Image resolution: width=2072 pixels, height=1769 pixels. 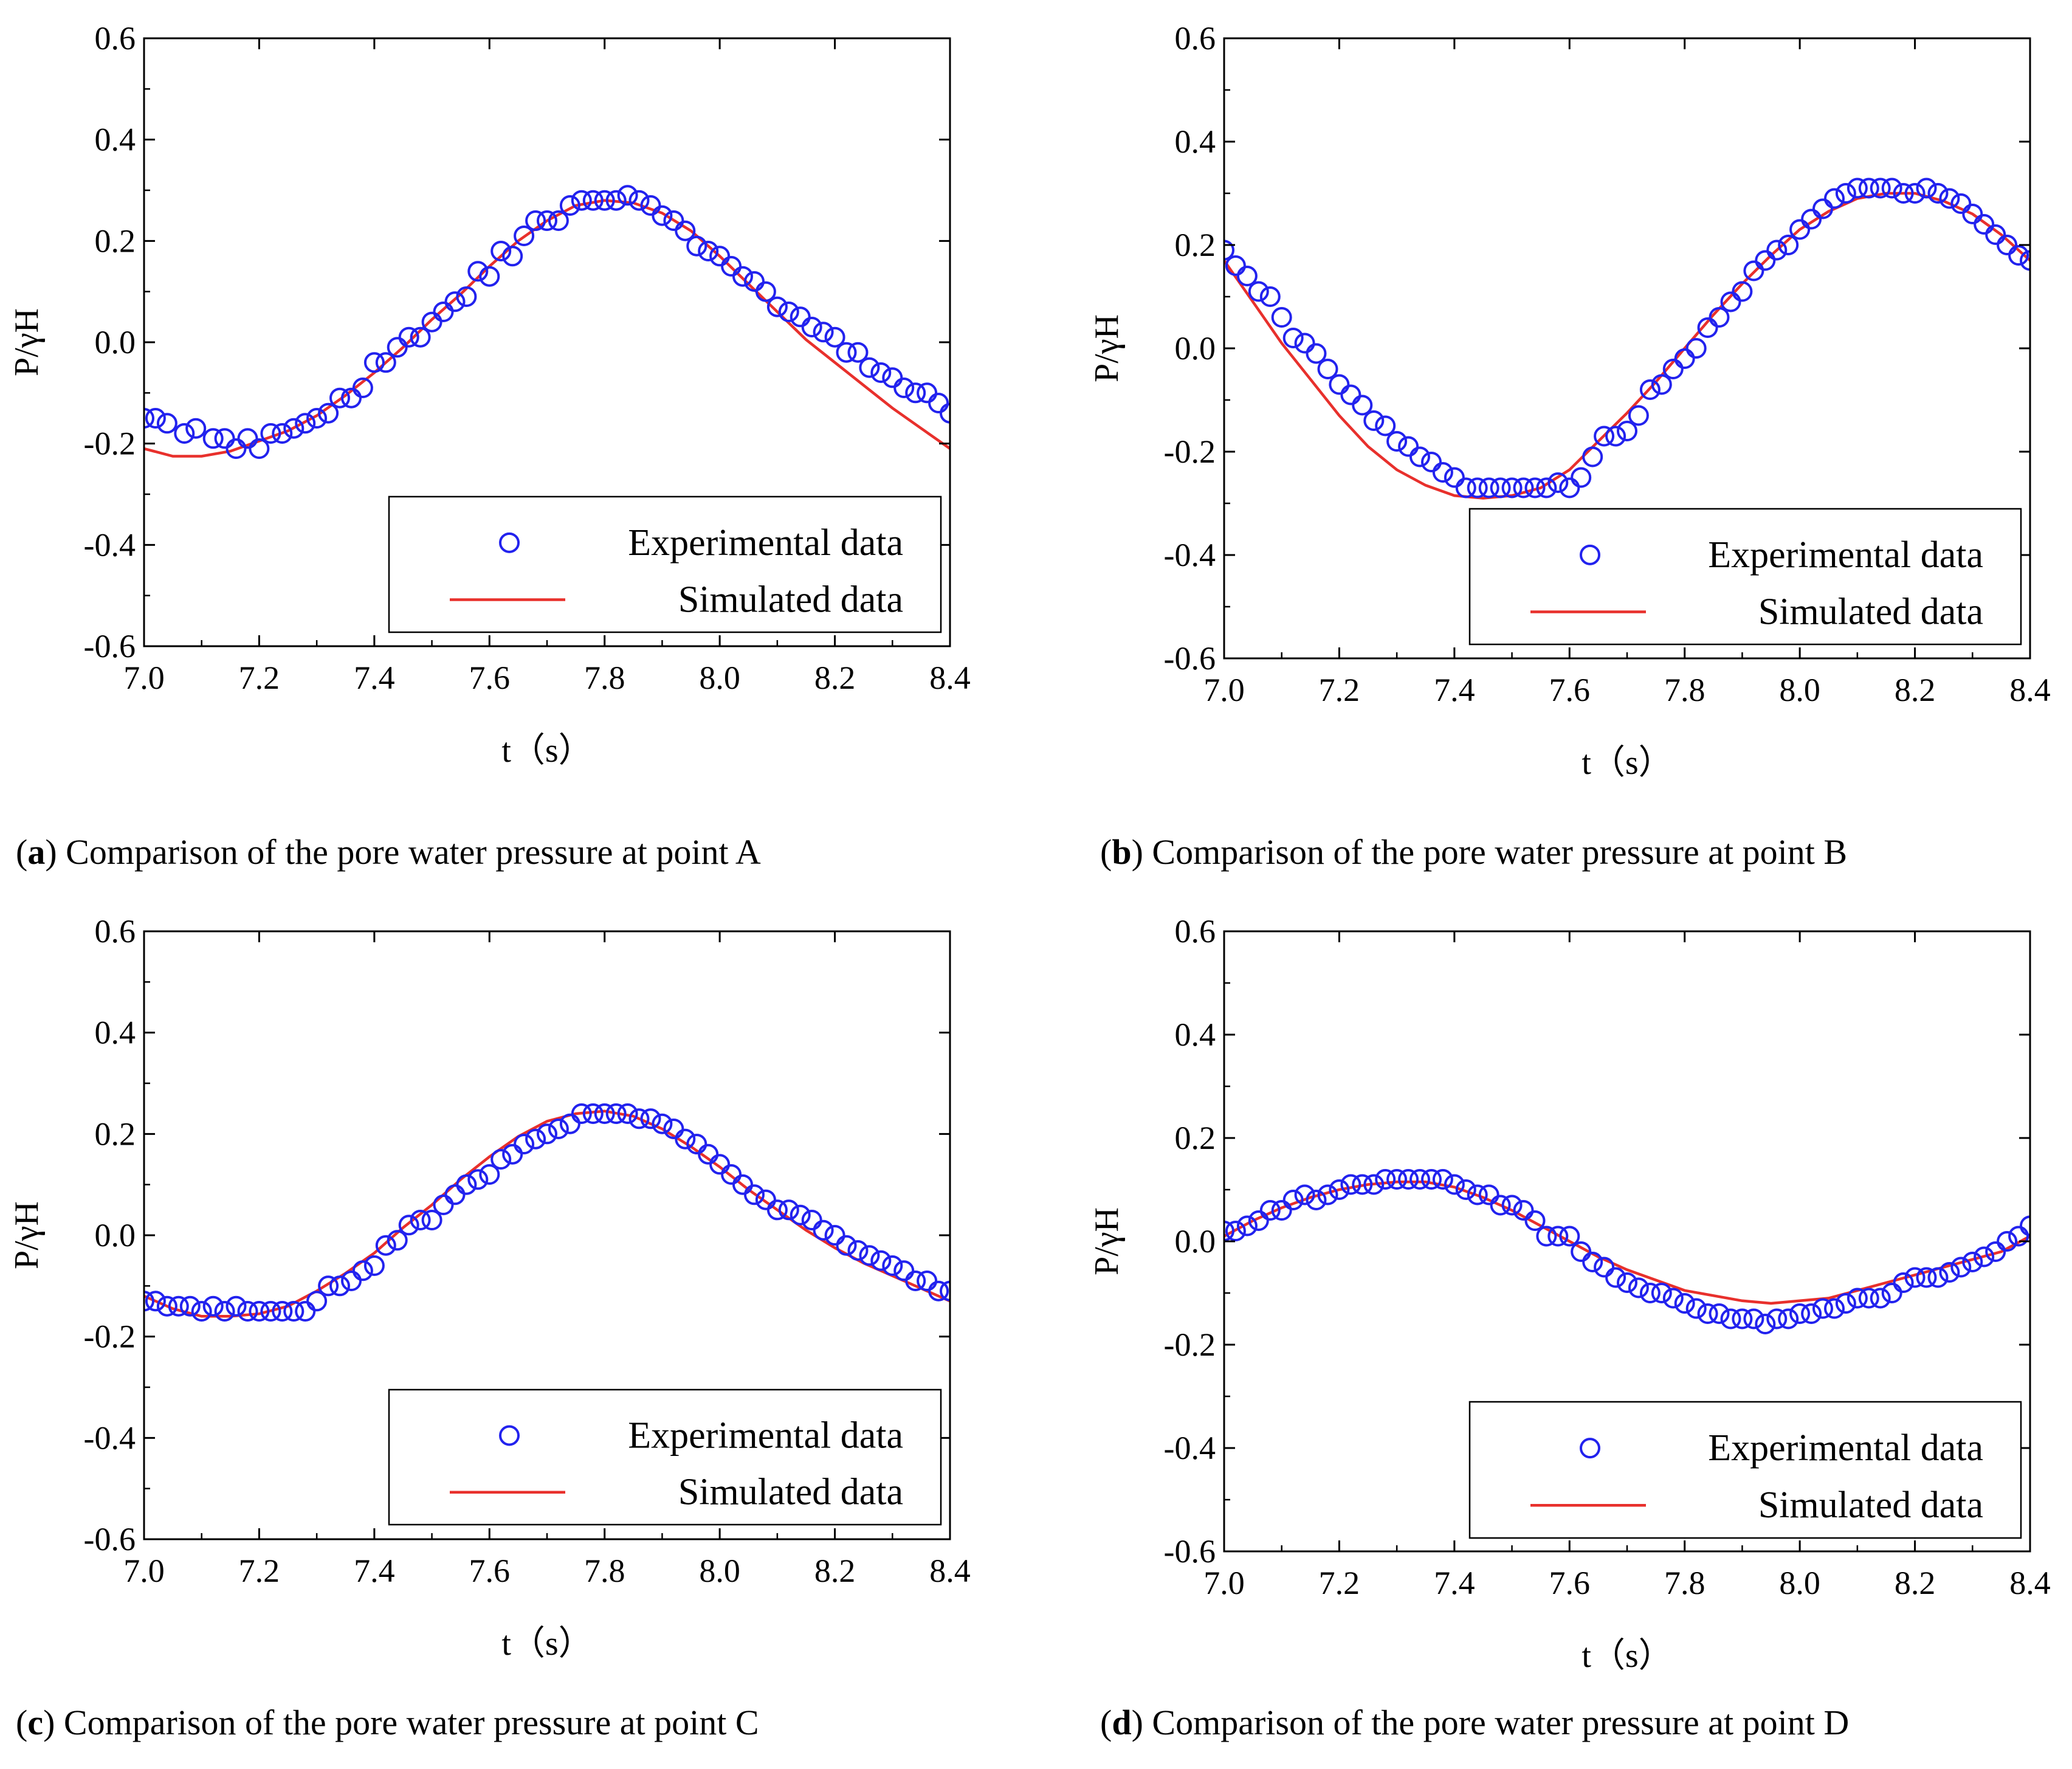 What do you see at coordinates (144, 1571) in the screenshot?
I see `x-tick-label: 7.0` at bounding box center [144, 1571].